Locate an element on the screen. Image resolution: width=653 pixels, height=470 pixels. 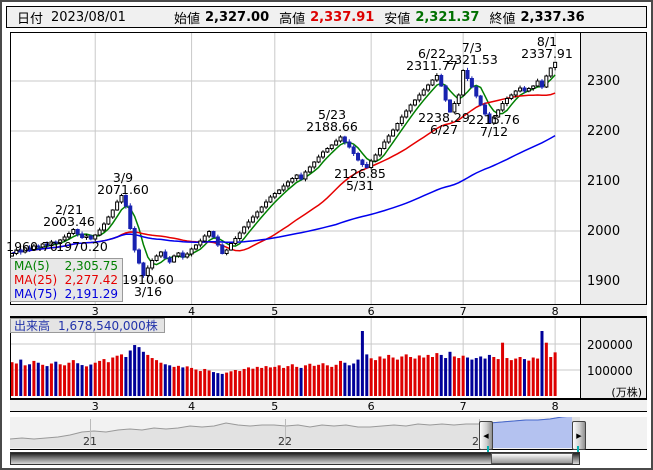
ma5-value: 2,305.75 is located at coordinates (91, 266).